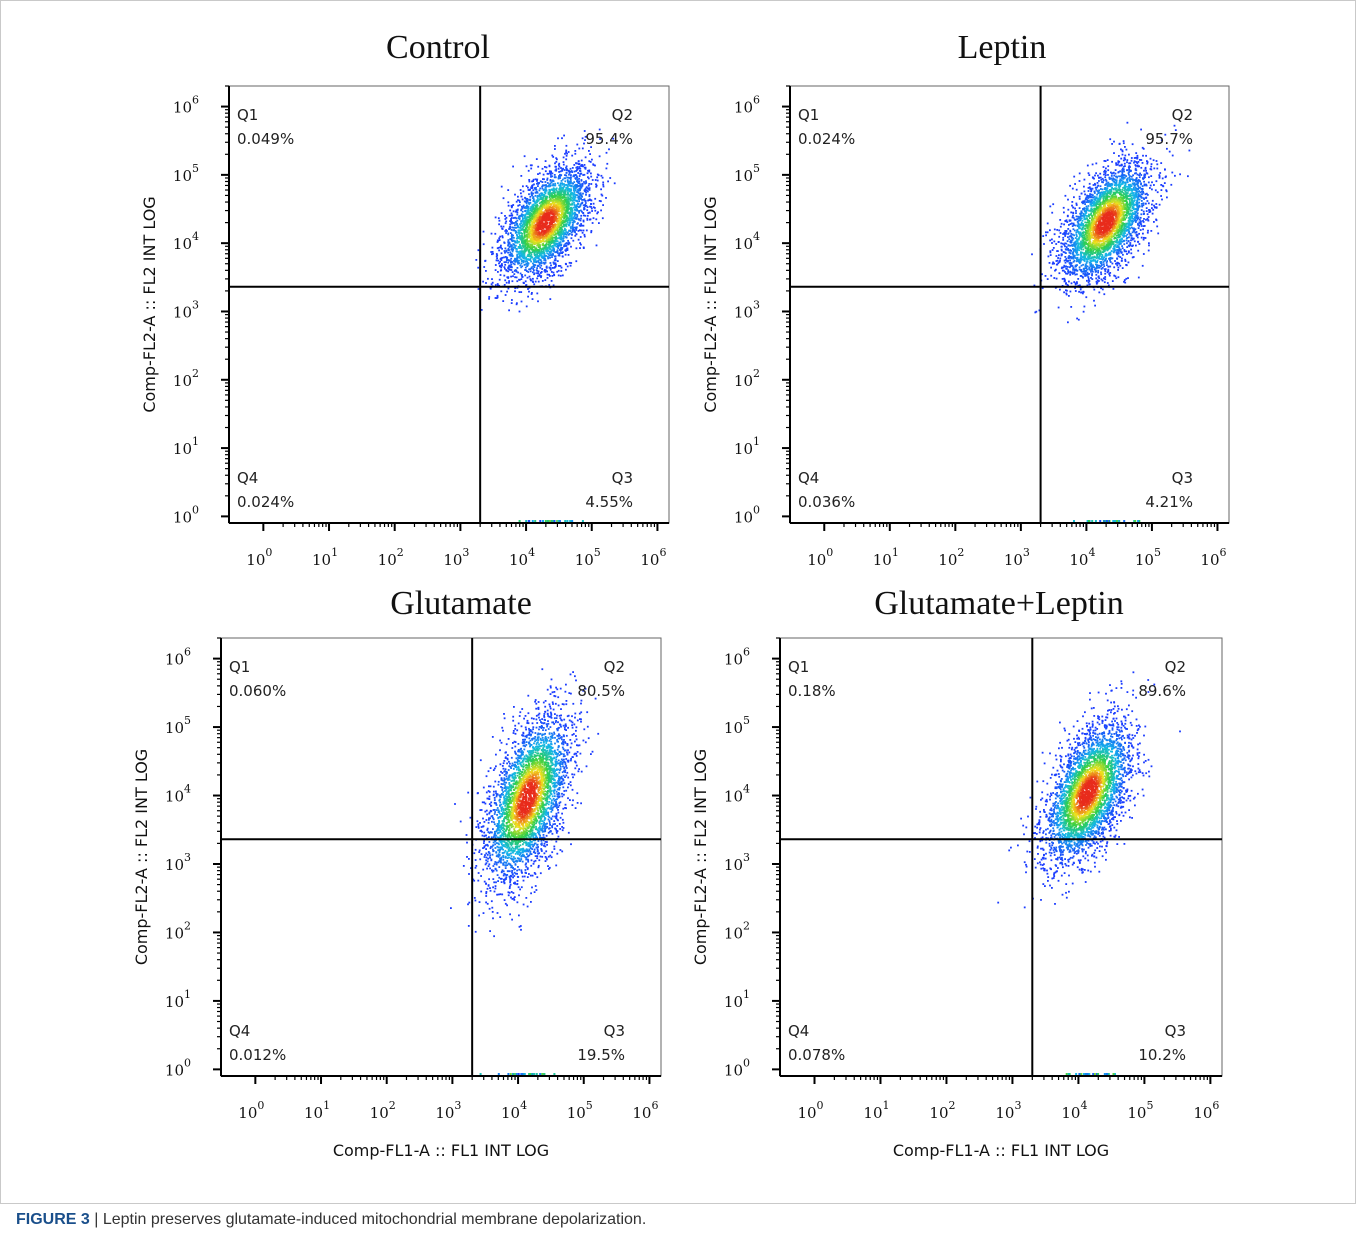  I want to click on y-tick-label: 106, so click(186, 105).